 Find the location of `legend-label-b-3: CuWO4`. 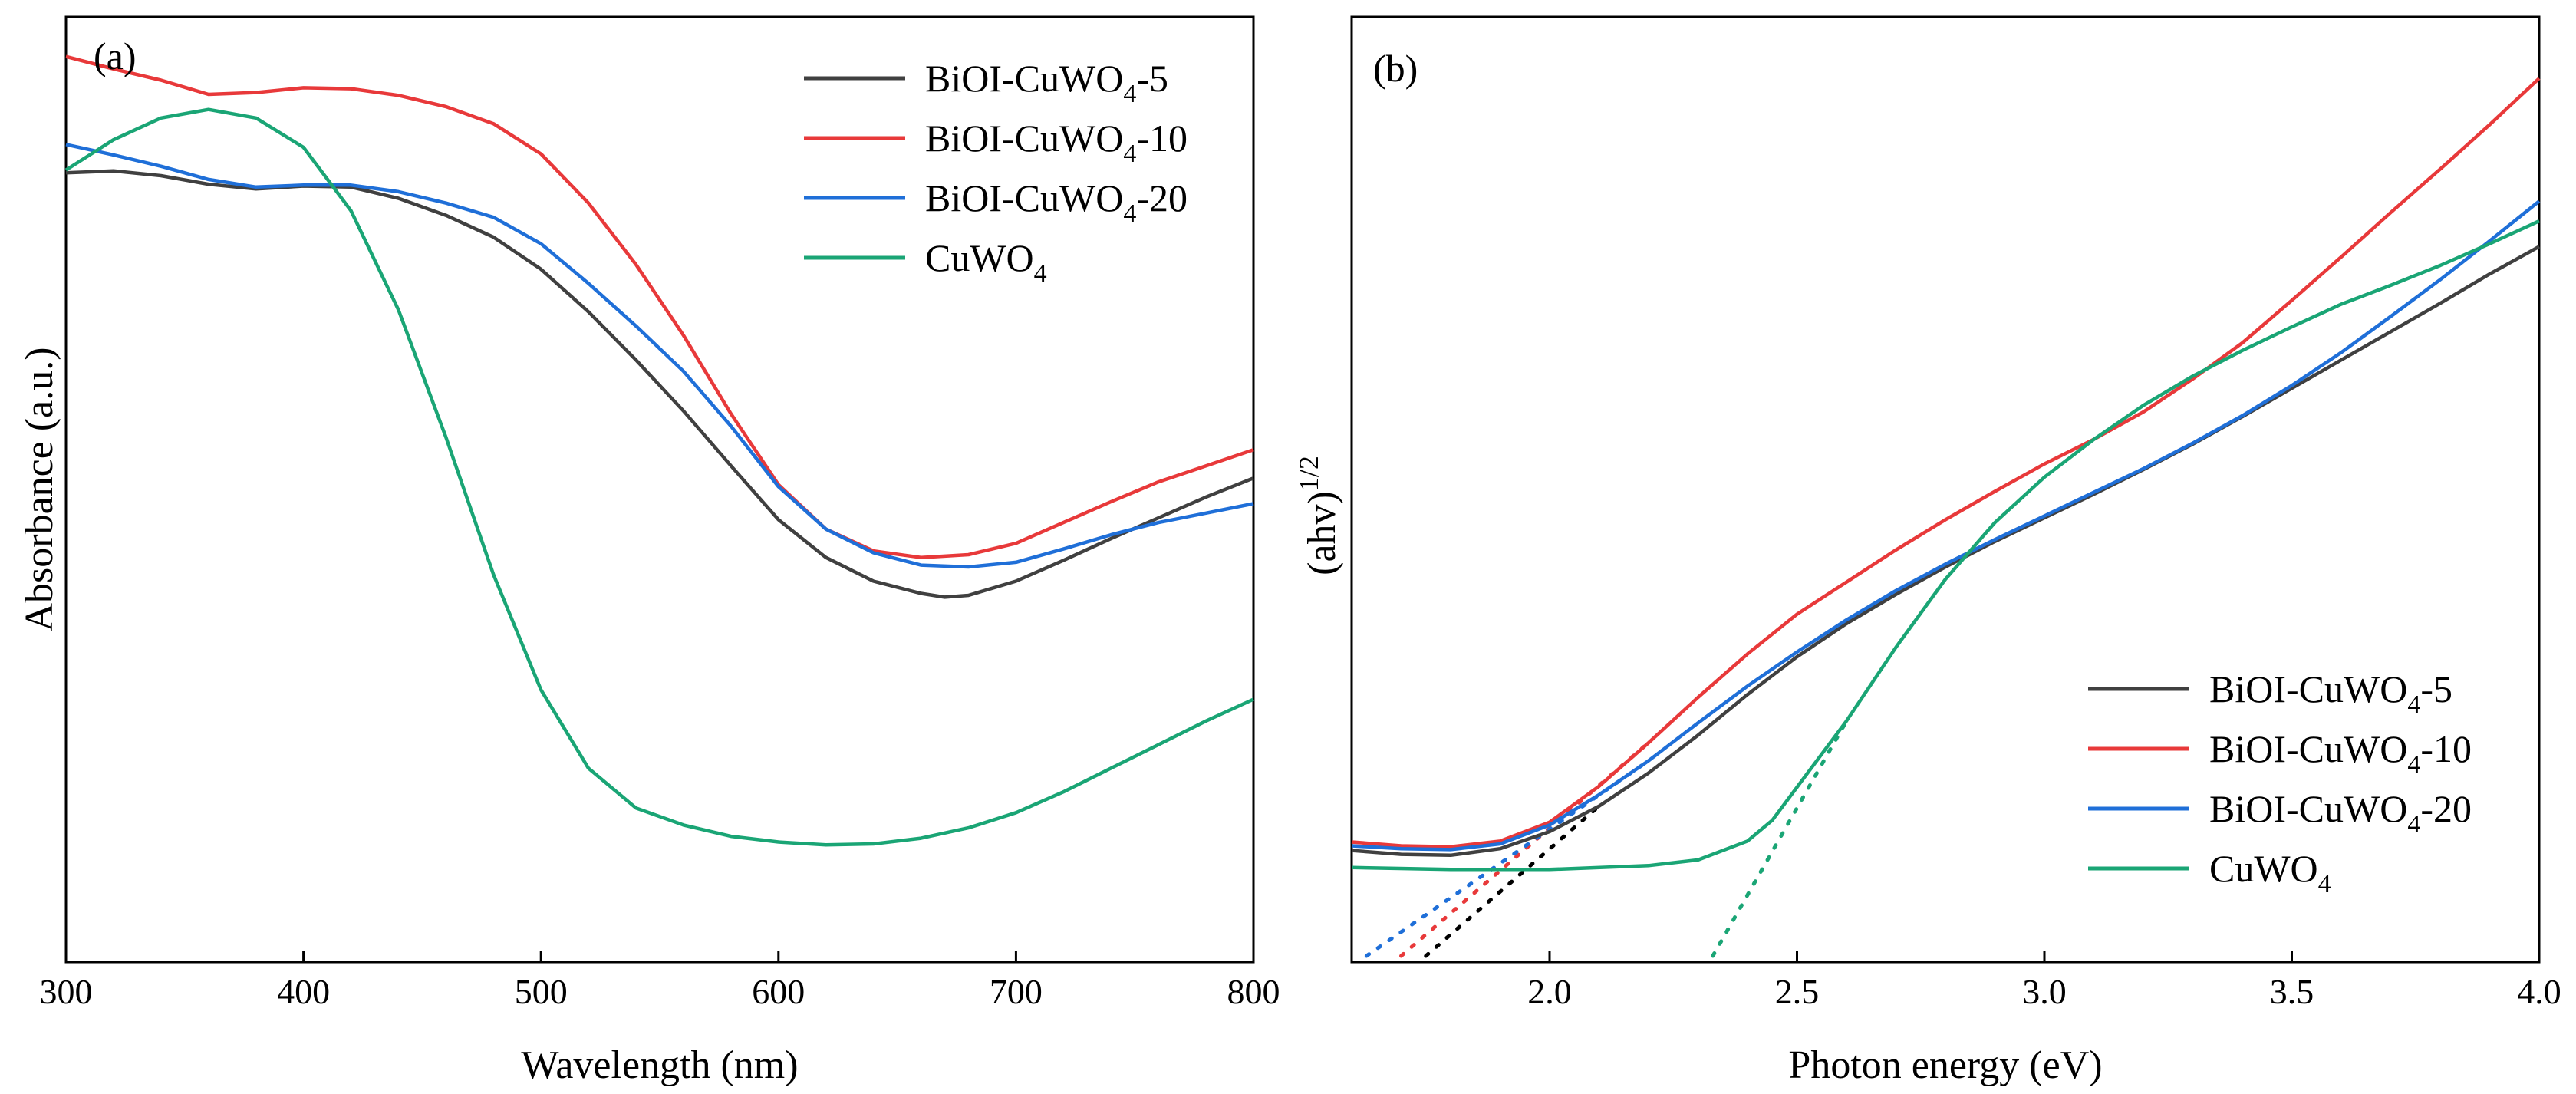

legend-label-b-3: CuWO4 is located at coordinates (2270, 872).